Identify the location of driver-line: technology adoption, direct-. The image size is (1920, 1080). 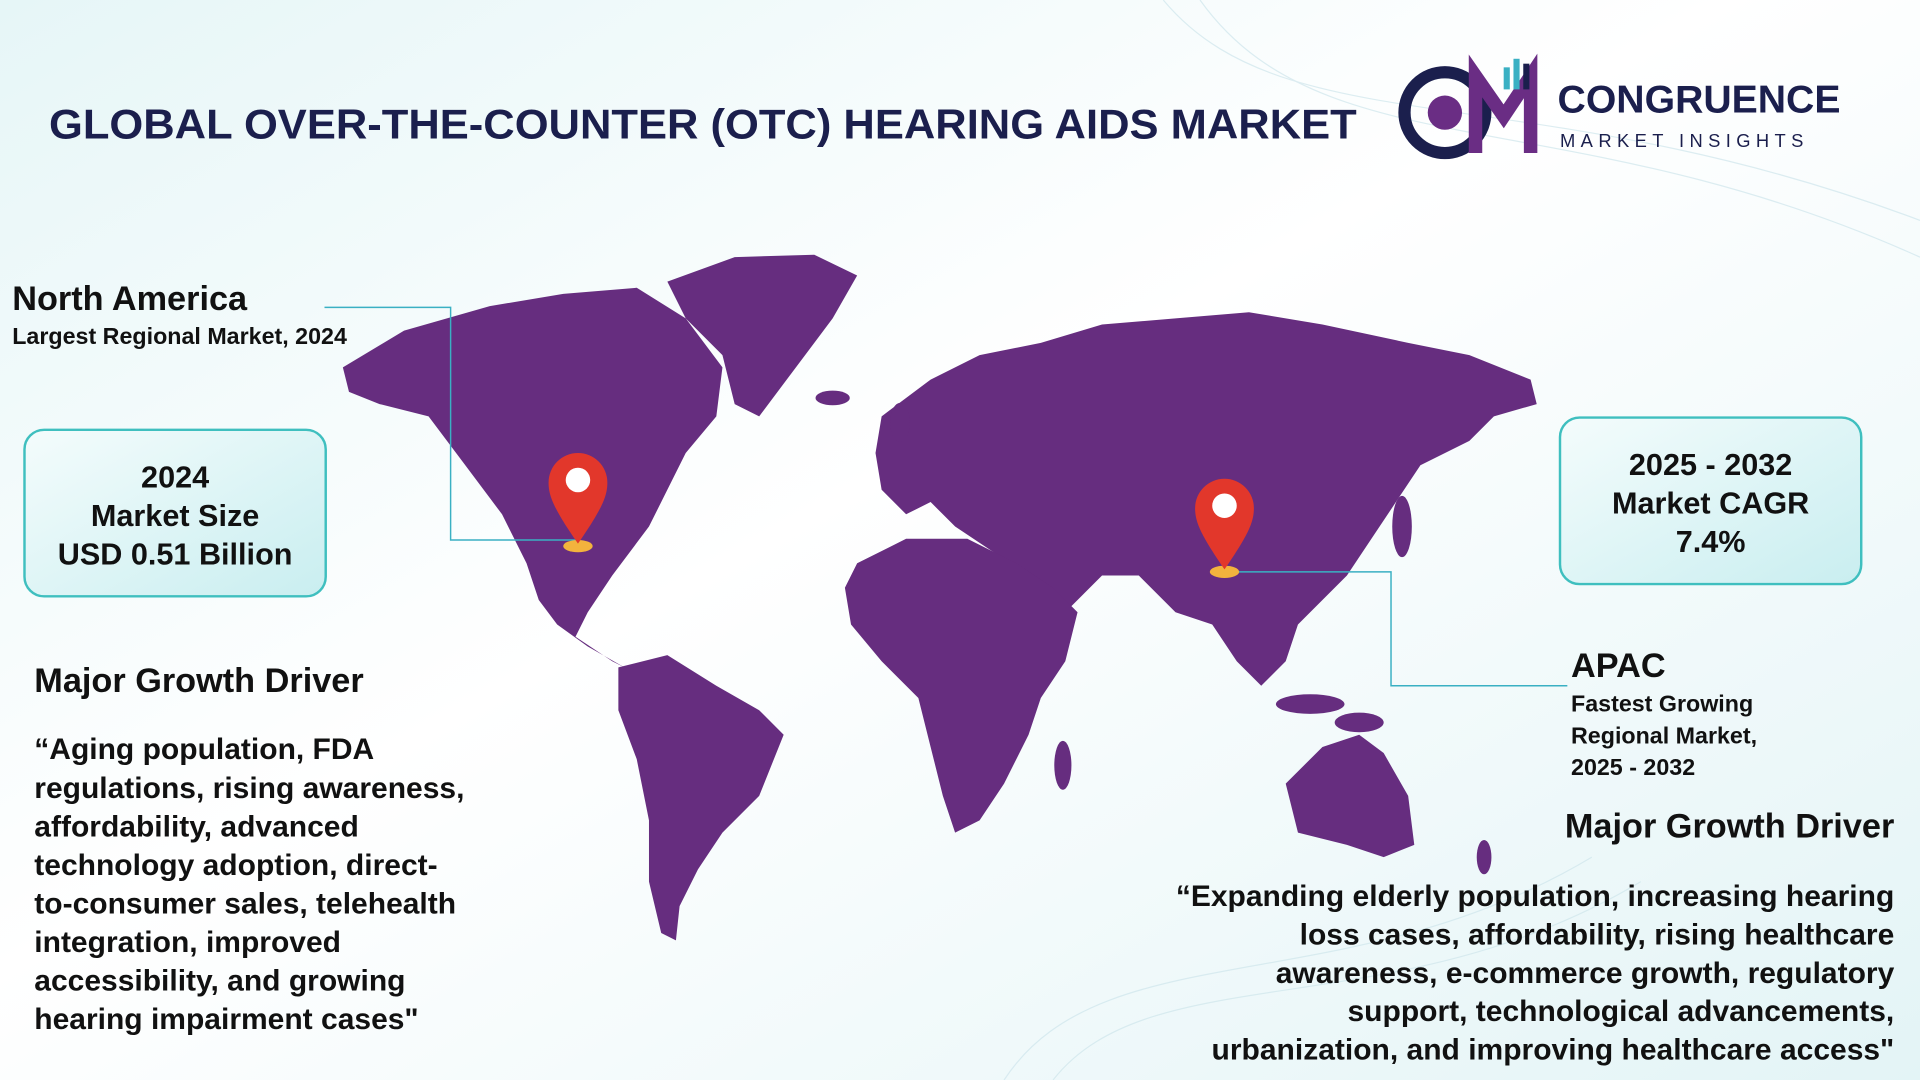
(235, 865).